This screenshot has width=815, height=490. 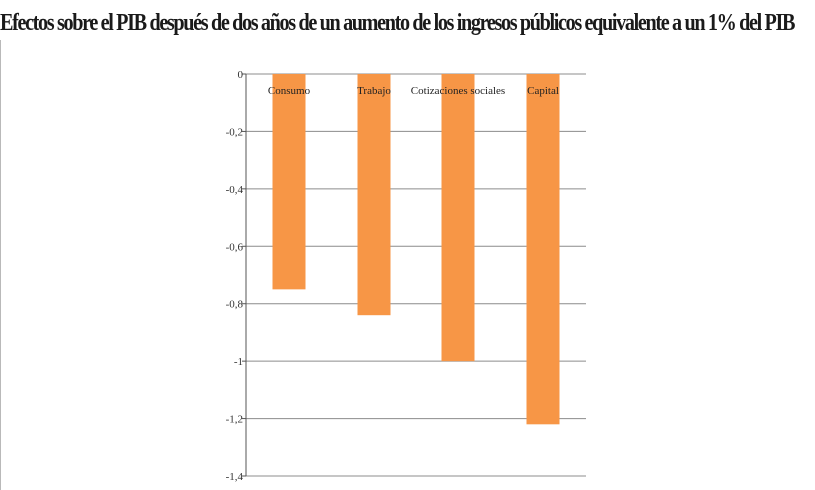 What do you see at coordinates (236, 276) in the screenshot?
I see `y-axis-ticks: 0 -0,2 -0,4 -0,6 -0,8 -1 -1,2 -1,4` at bounding box center [236, 276].